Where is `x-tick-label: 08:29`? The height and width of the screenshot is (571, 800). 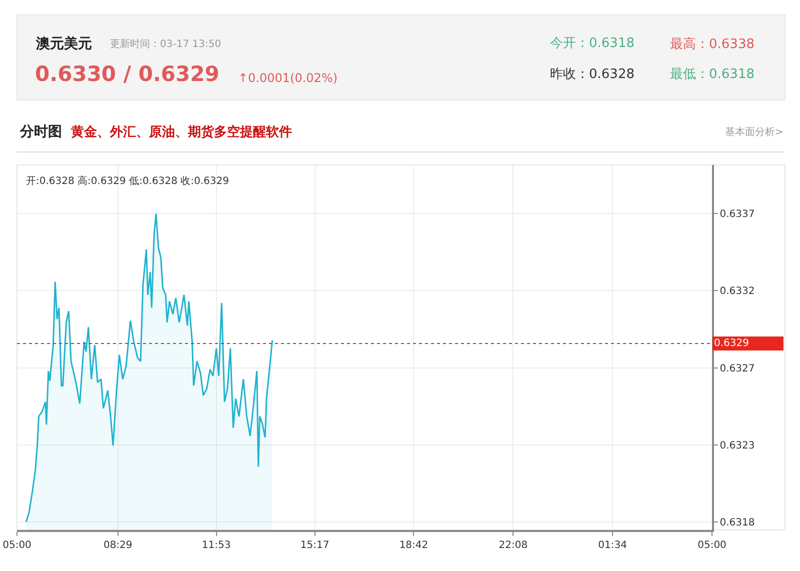
x-tick-label: 08:29 is located at coordinates (117, 545).